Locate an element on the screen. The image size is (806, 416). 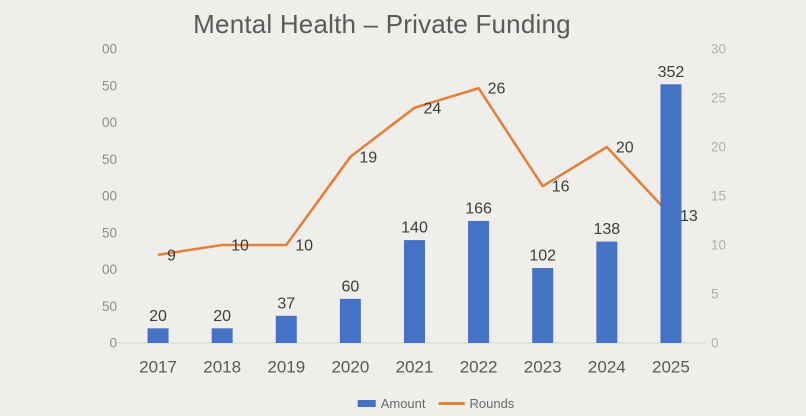
right-axis-tick-label: 10 is located at coordinates (718, 245).